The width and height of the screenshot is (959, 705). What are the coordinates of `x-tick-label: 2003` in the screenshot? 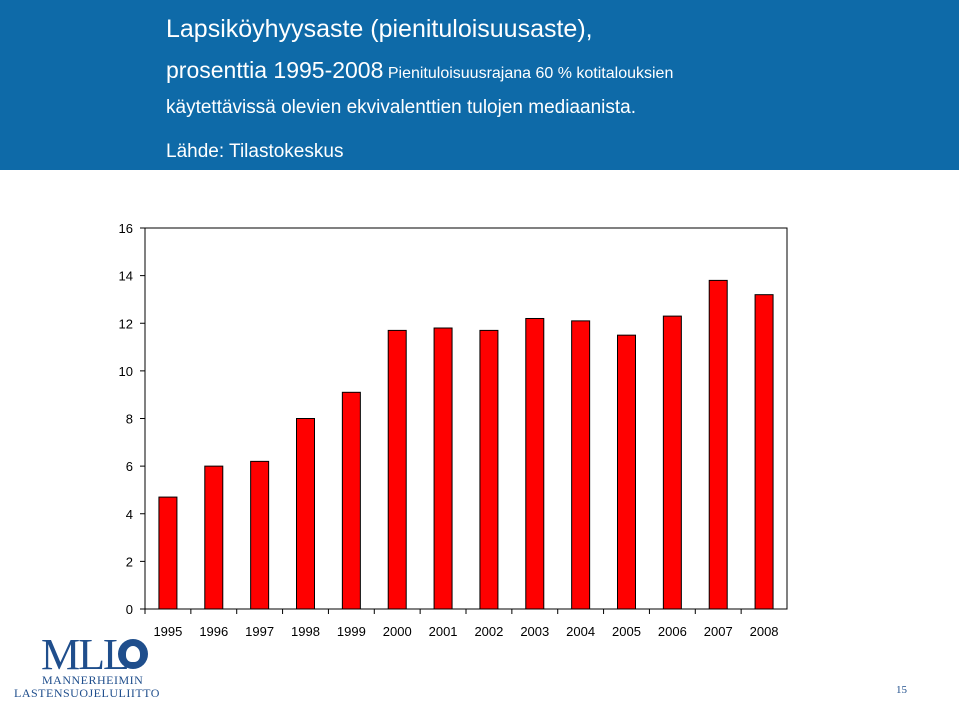 It's located at (534, 631).